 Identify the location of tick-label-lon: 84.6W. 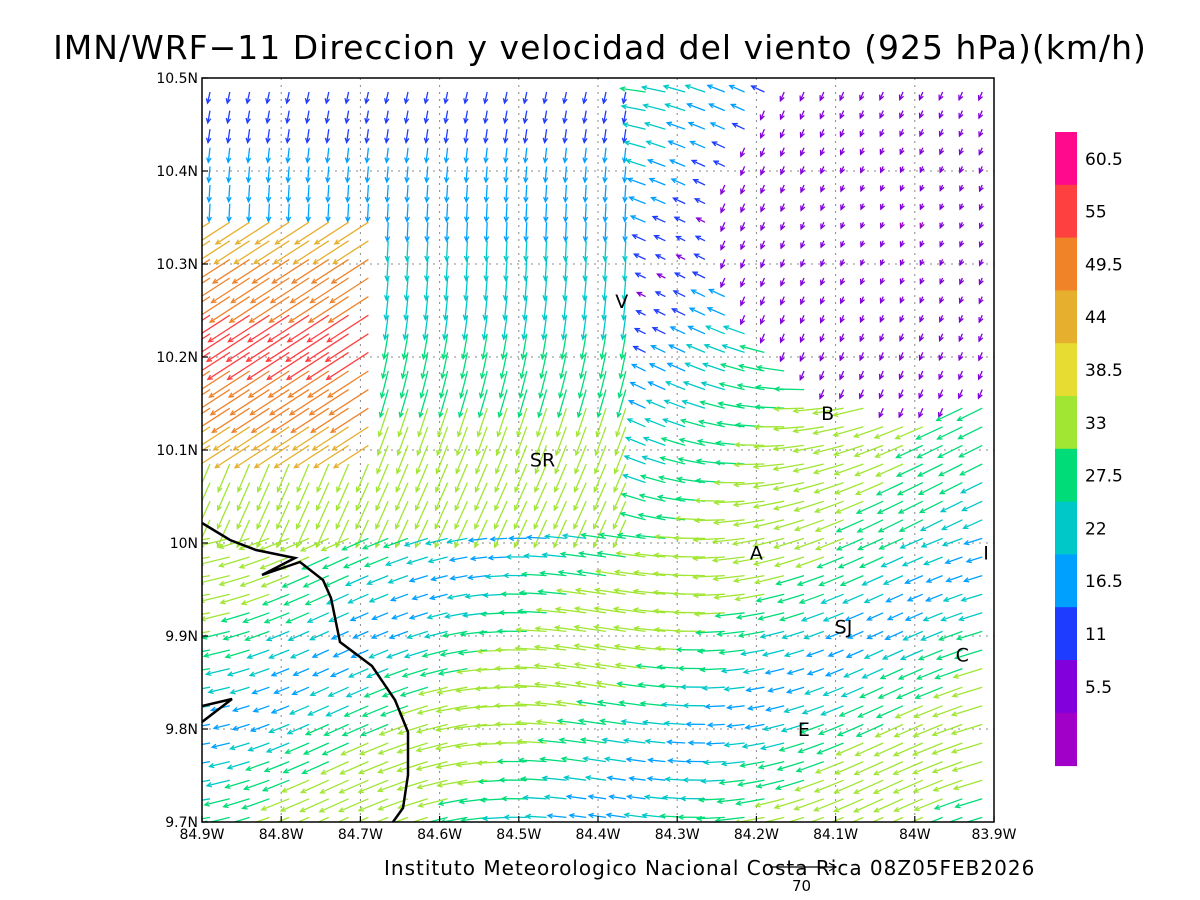
(439, 835).